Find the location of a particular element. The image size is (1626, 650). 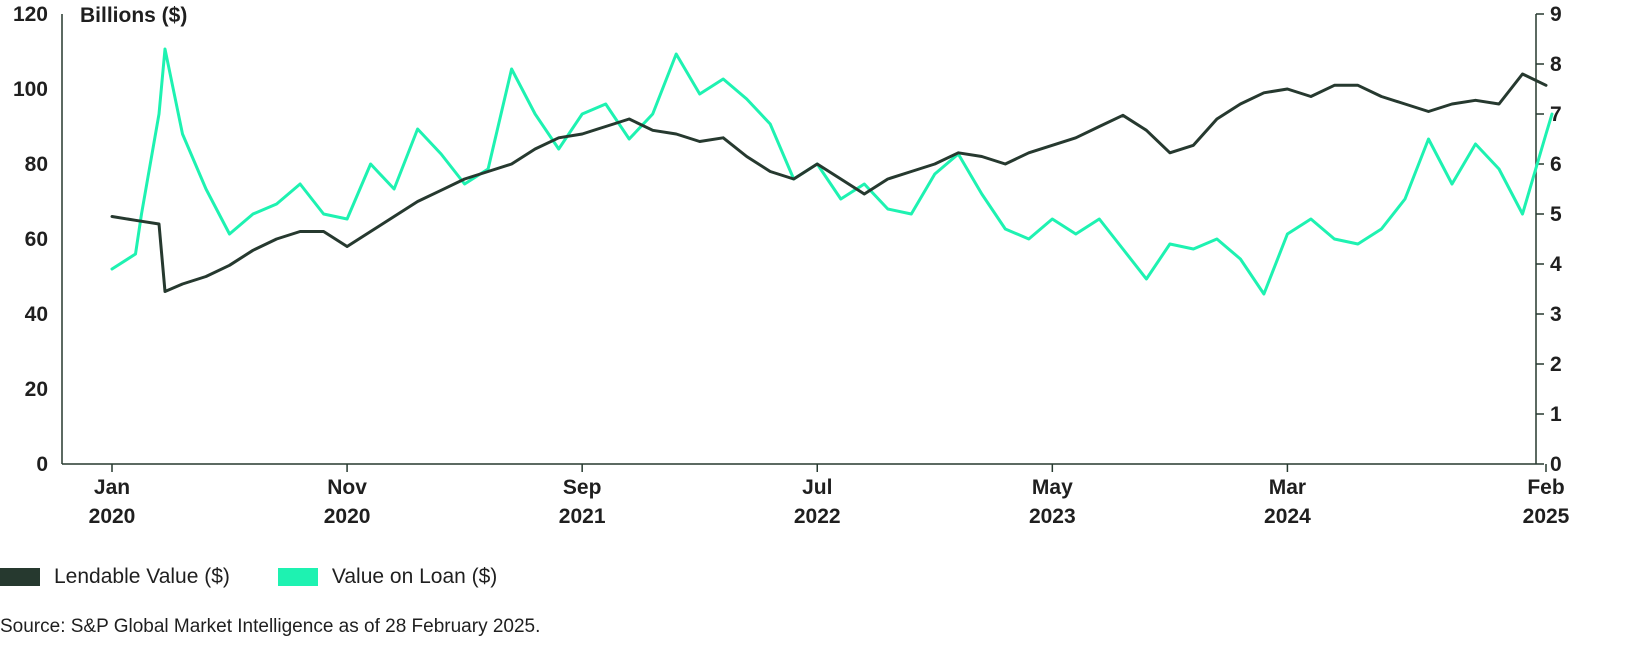

y-right-tick-label: 4 is located at coordinates (1556, 264).